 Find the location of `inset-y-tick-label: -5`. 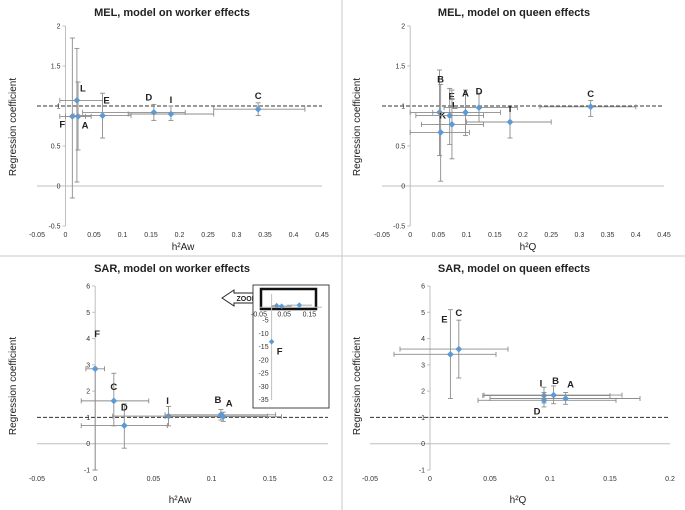

inset-y-tick-label: -5 is located at coordinates (265, 321).